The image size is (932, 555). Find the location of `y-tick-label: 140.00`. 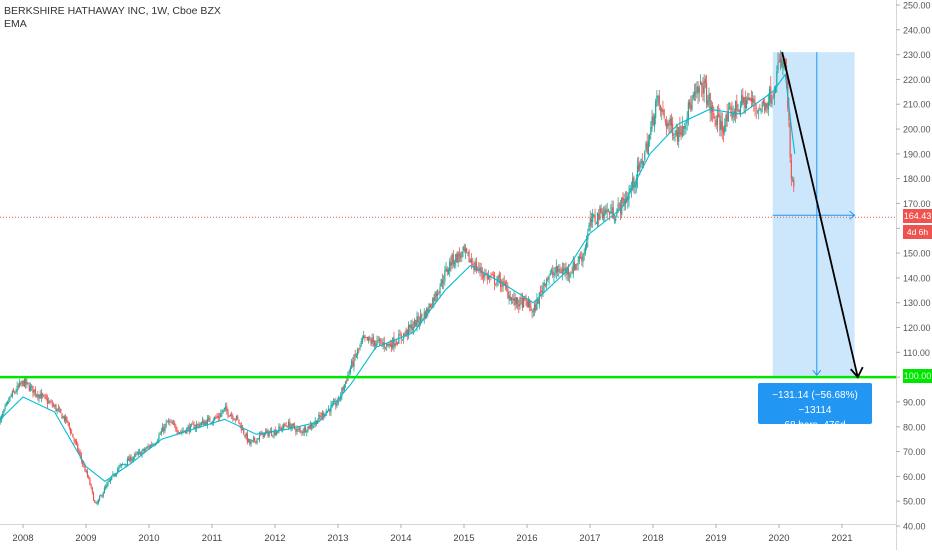

y-tick-label: 140.00 is located at coordinates (917, 278).